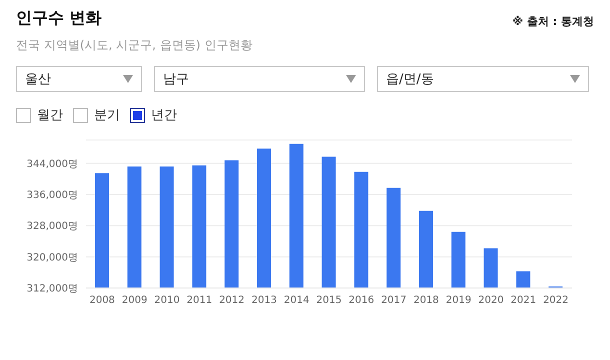  What do you see at coordinates (134, 45) in the screenshot?
I see `chart-subtitle: 전국 지역별(시도, 시군구, 읍면동) 인구현황` at bounding box center [134, 45].